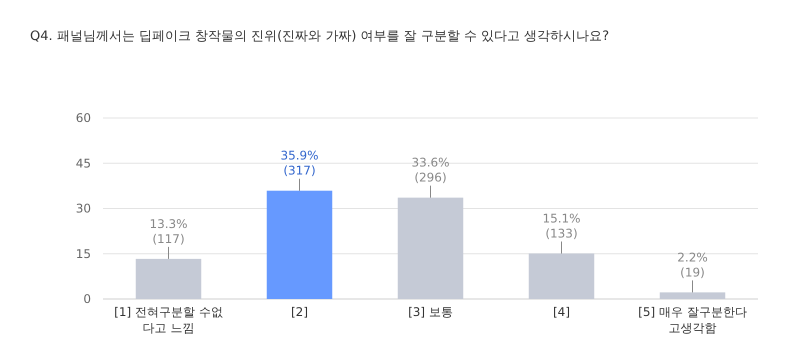  What do you see at coordinates (430, 312) in the screenshot?
I see `x-tick-label: [3] 보통` at bounding box center [430, 312].